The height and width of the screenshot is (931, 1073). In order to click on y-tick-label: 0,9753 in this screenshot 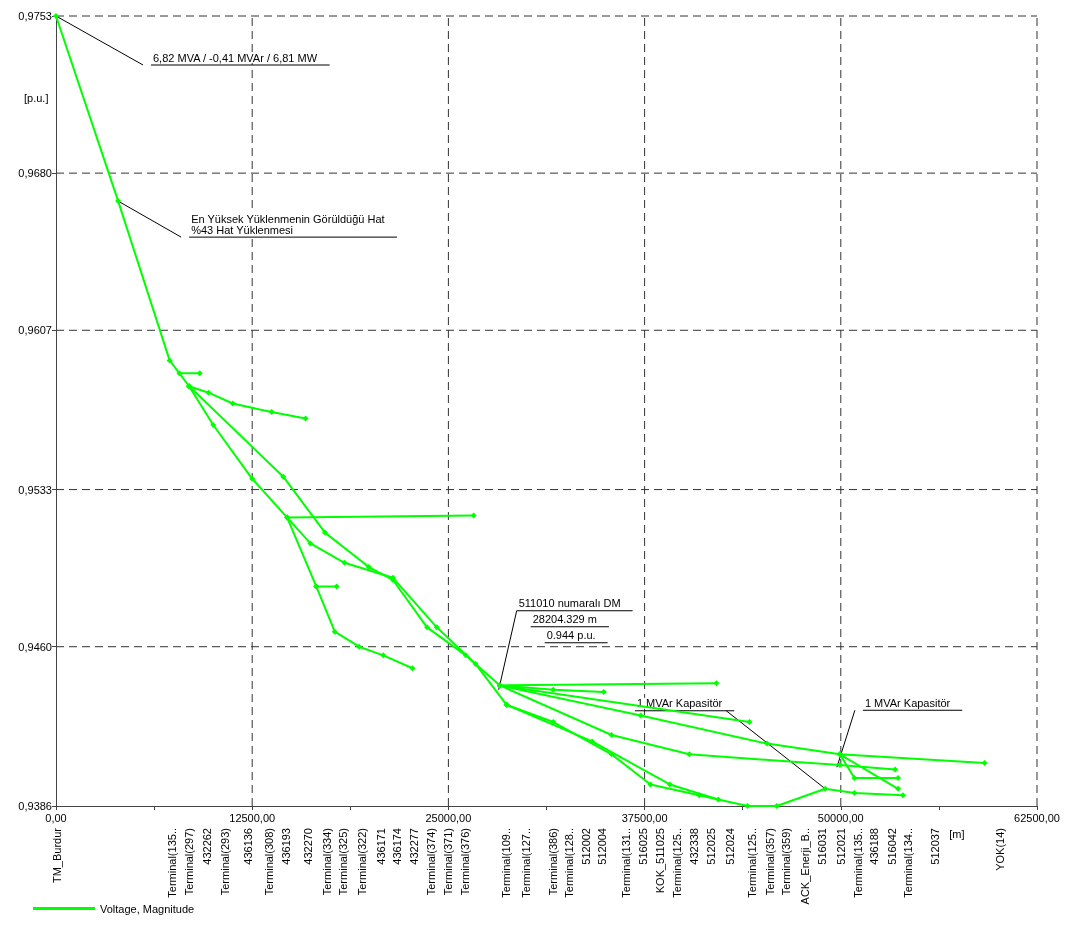, I will do `click(35, 16)`.